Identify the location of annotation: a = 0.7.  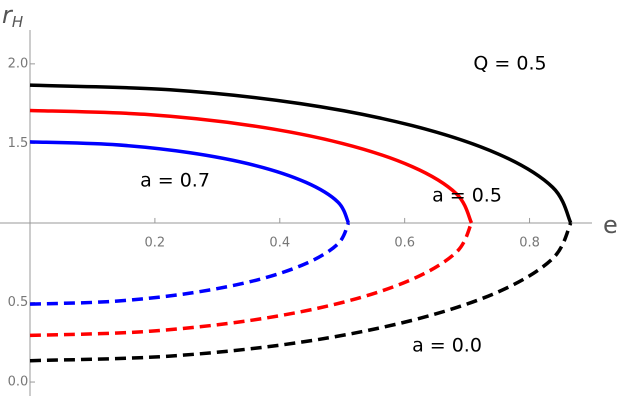
(175, 181).